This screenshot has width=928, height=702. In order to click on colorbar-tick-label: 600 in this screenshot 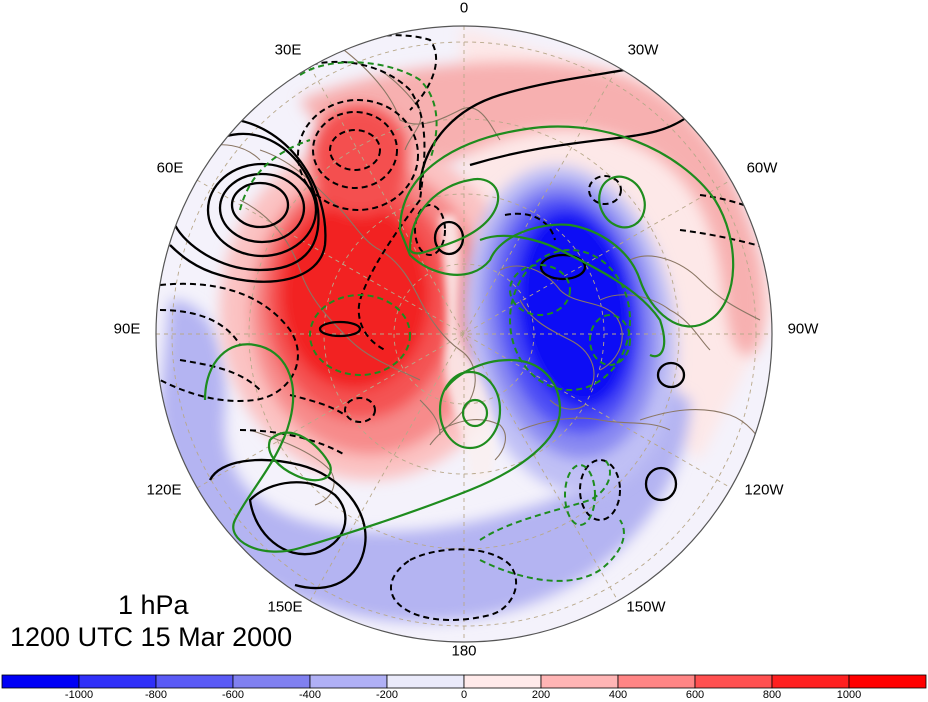, I will do `click(695, 695)`.